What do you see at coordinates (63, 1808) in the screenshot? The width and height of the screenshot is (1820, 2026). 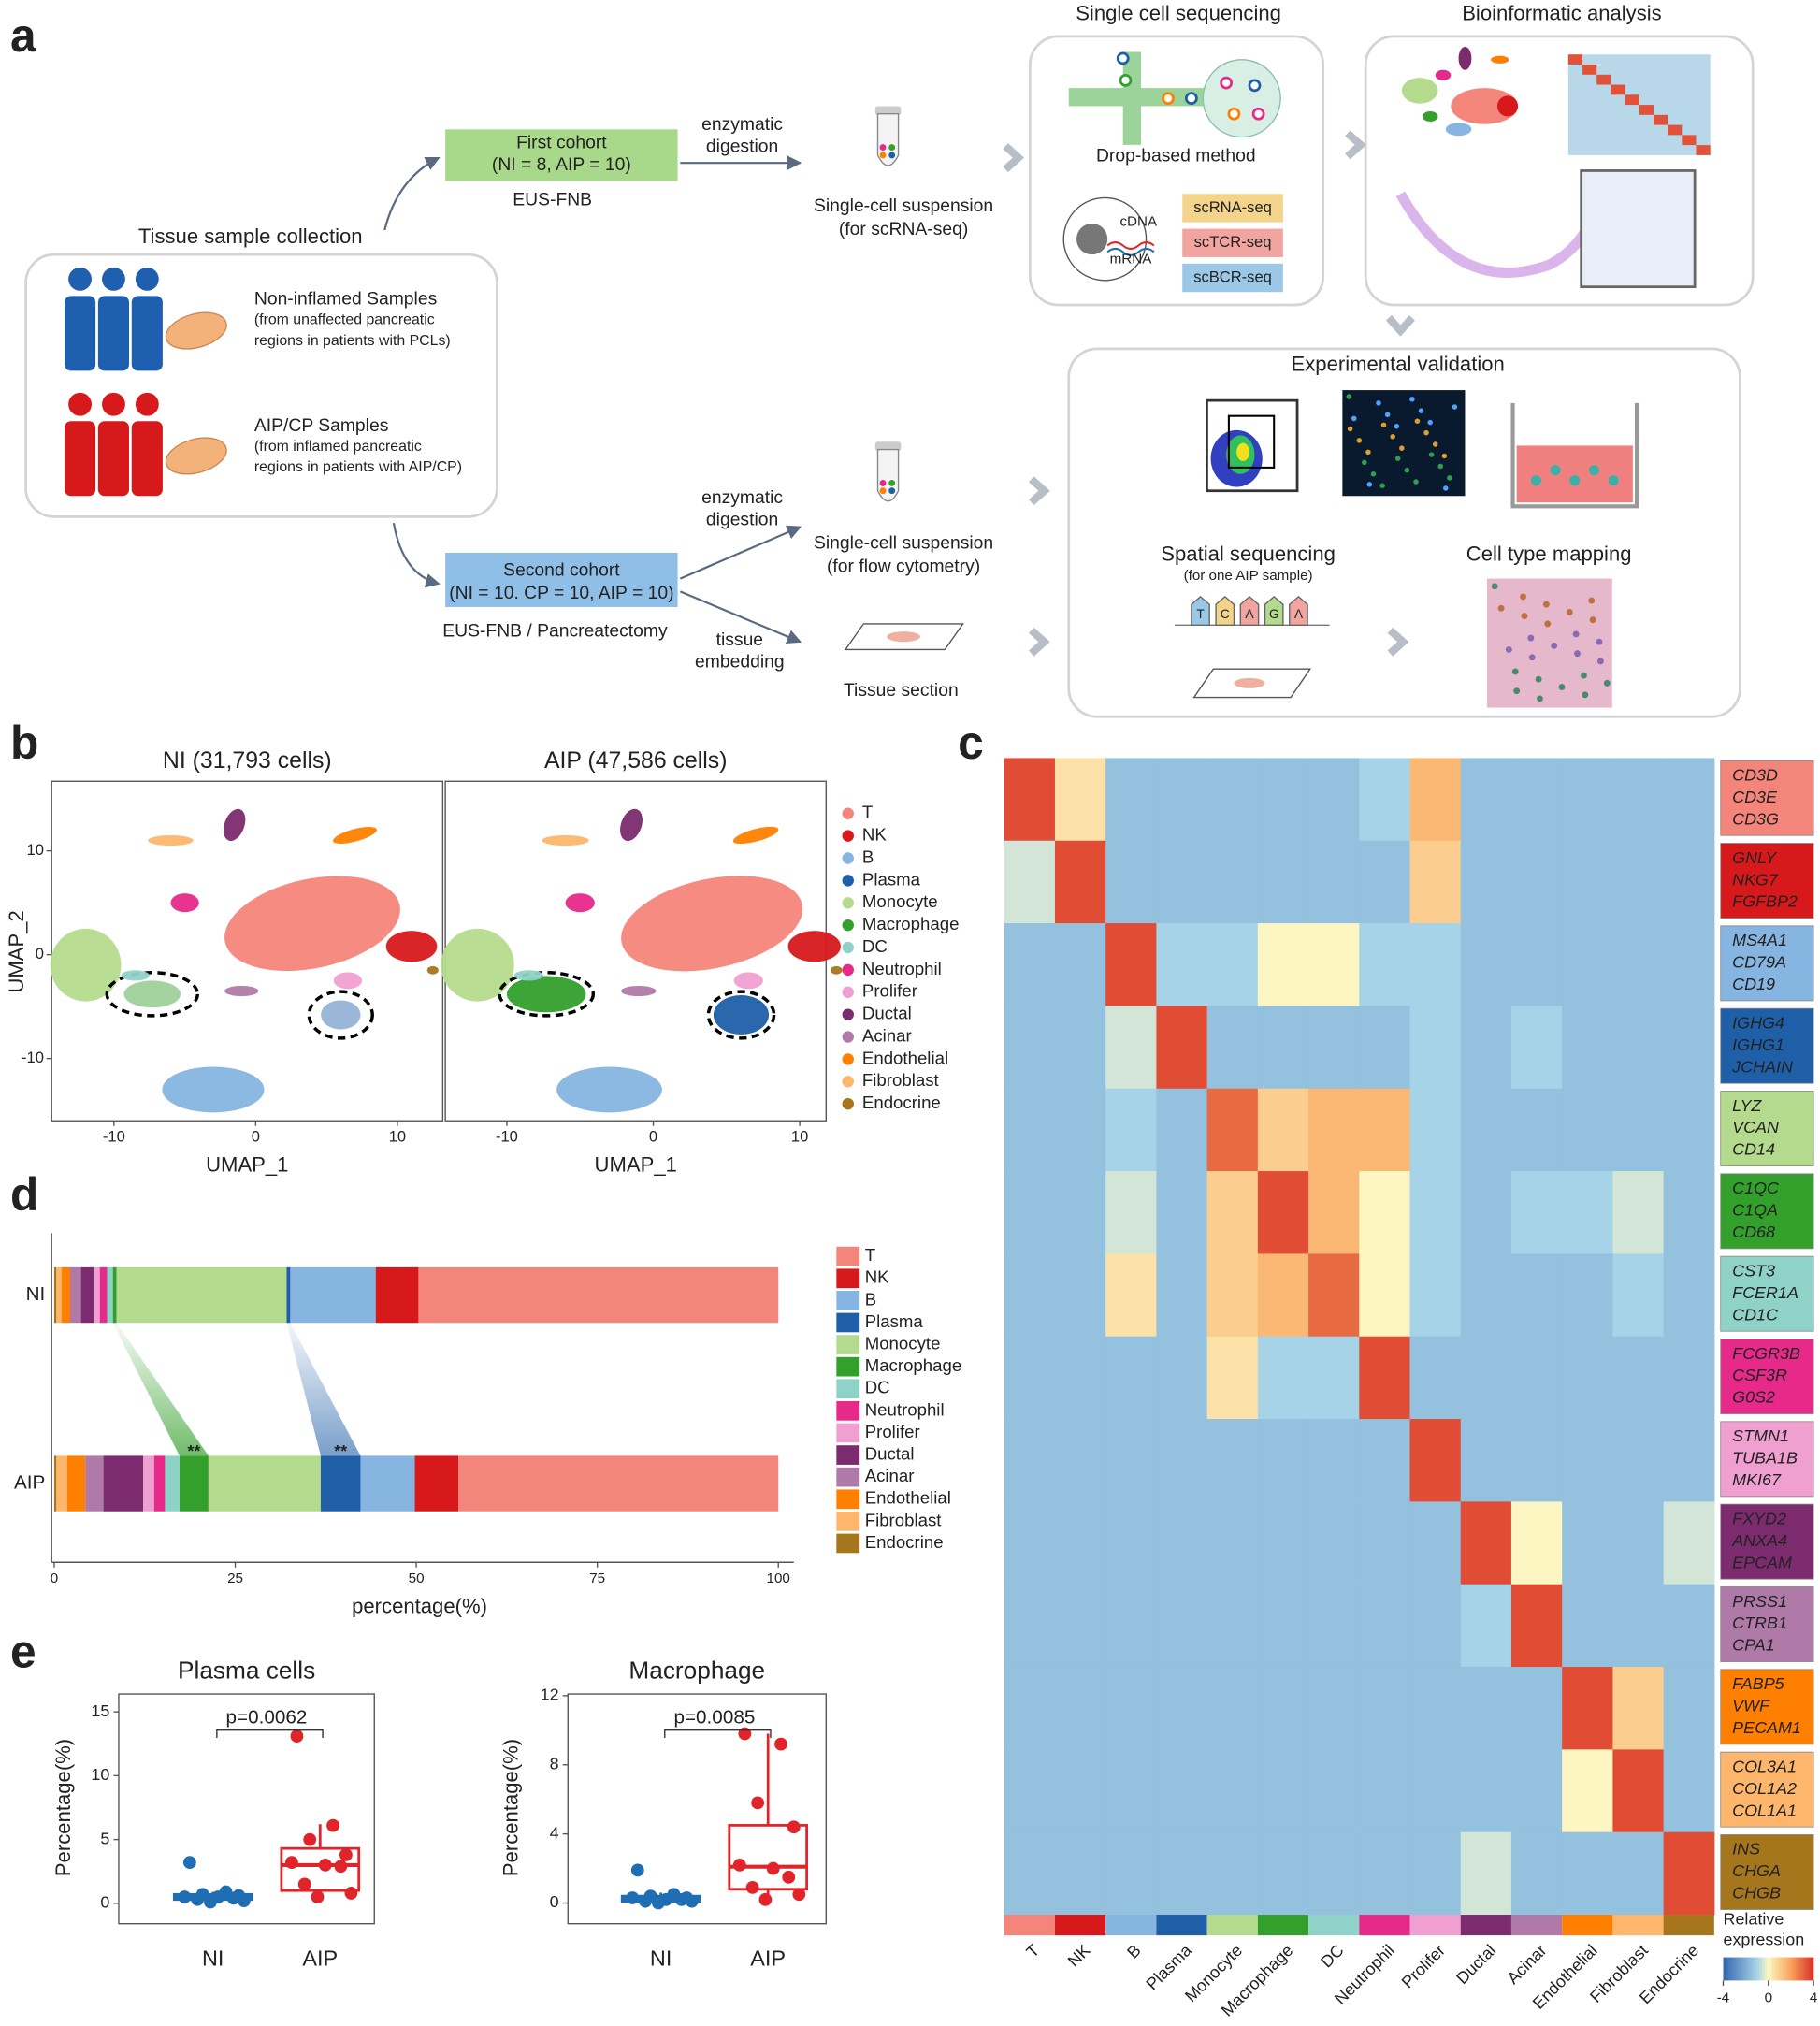 I see `axis-label: Percentage(%)` at bounding box center [63, 1808].